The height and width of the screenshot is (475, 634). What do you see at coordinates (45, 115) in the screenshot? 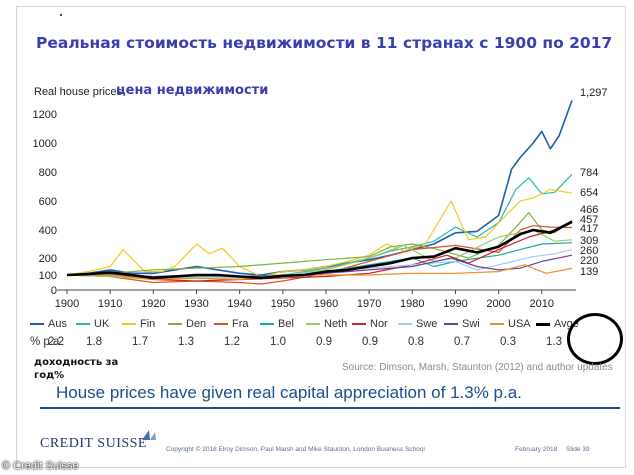
I see `y-tick-label: 1200` at bounding box center [45, 115].